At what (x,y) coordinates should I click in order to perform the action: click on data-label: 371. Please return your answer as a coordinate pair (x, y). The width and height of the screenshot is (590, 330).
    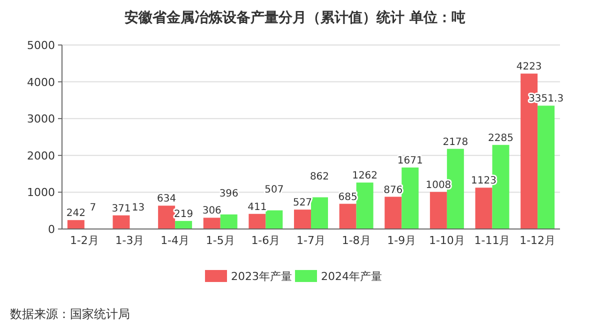
    Looking at the image, I should click on (121, 208).